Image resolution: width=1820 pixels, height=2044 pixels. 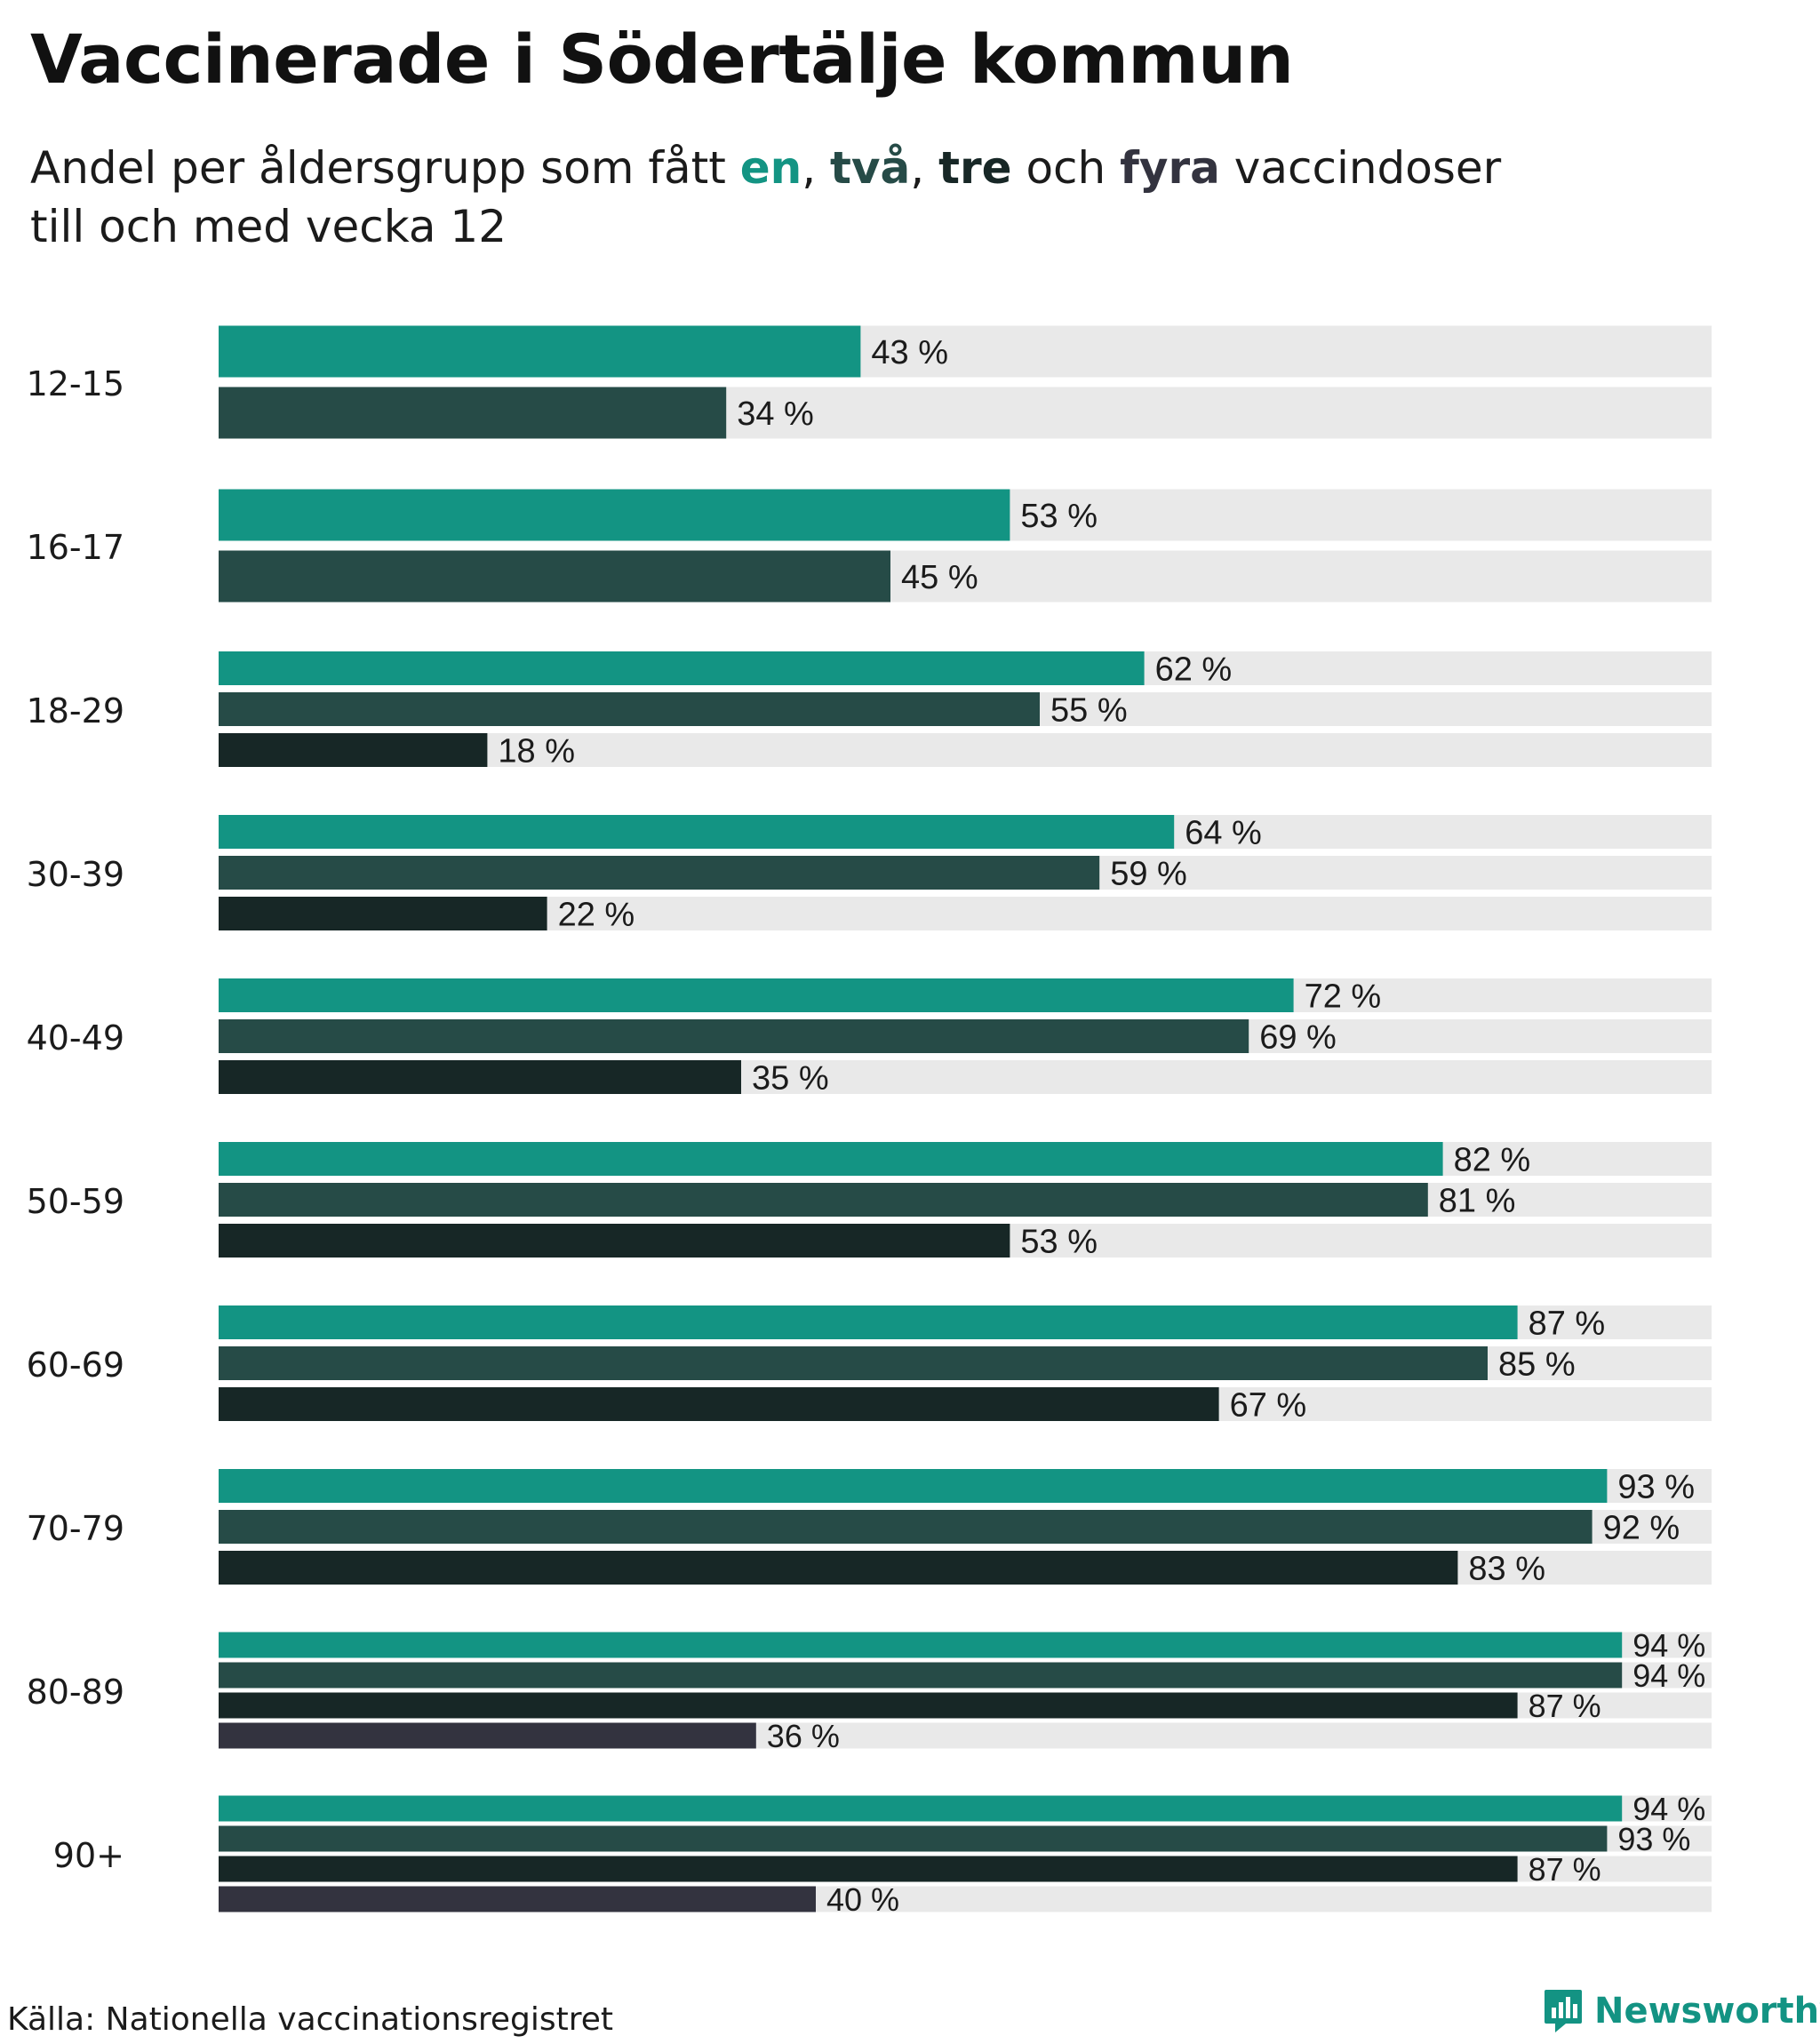 What do you see at coordinates (75, 383) in the screenshot?
I see `age-group-label: 12-15` at bounding box center [75, 383].